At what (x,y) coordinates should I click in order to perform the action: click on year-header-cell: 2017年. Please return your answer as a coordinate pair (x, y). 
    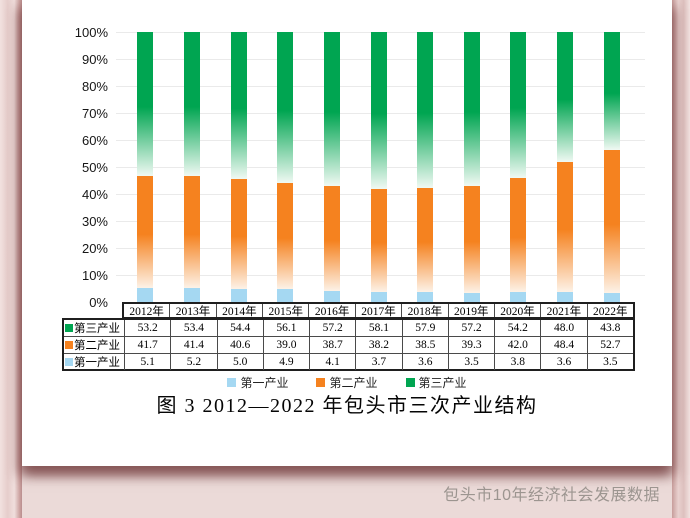
    Looking at the image, I should click on (377, 311).